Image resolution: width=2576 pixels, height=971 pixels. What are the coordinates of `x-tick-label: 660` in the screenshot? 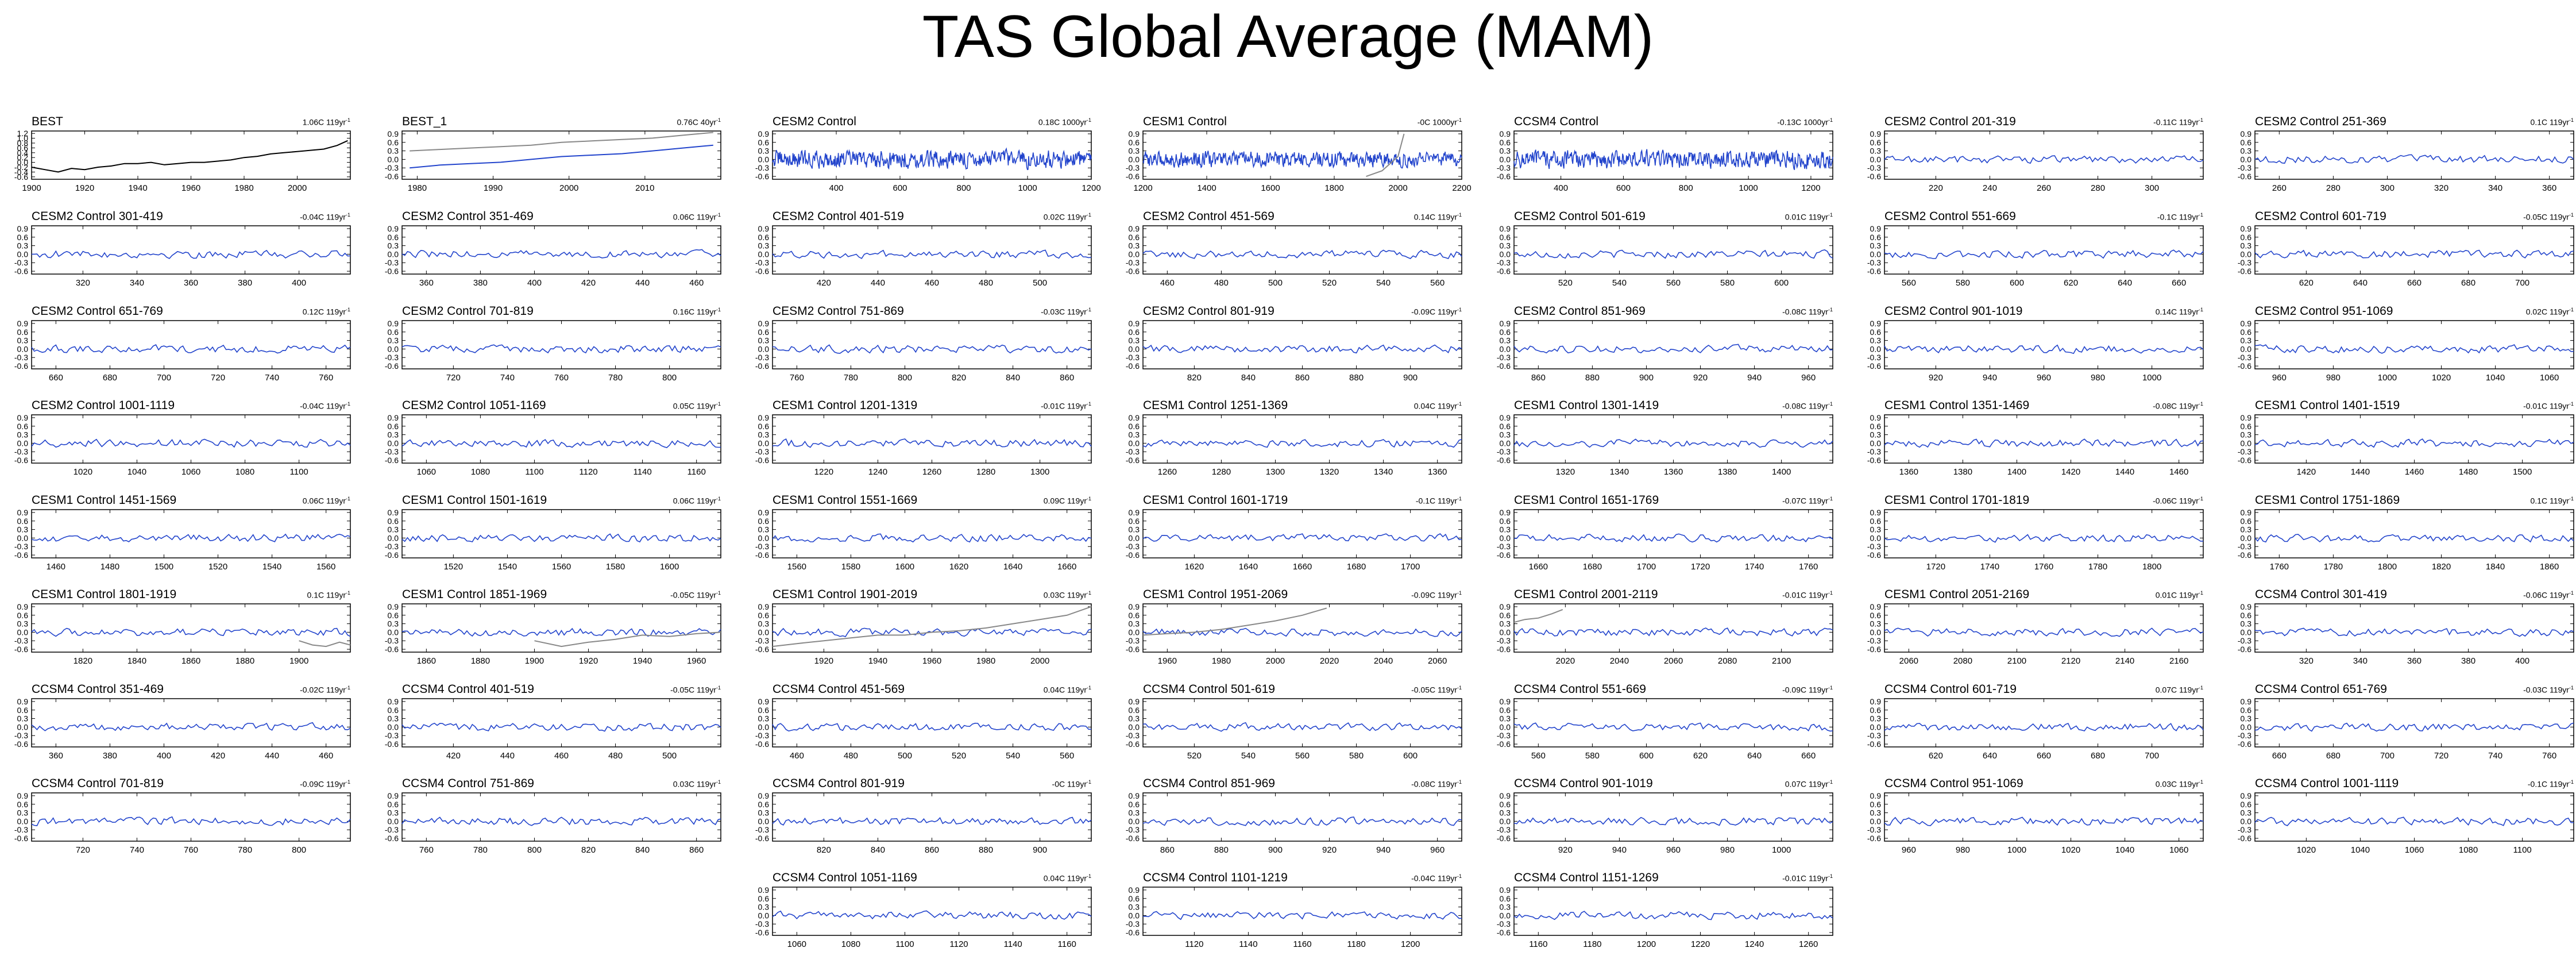 It's located at (56, 378).